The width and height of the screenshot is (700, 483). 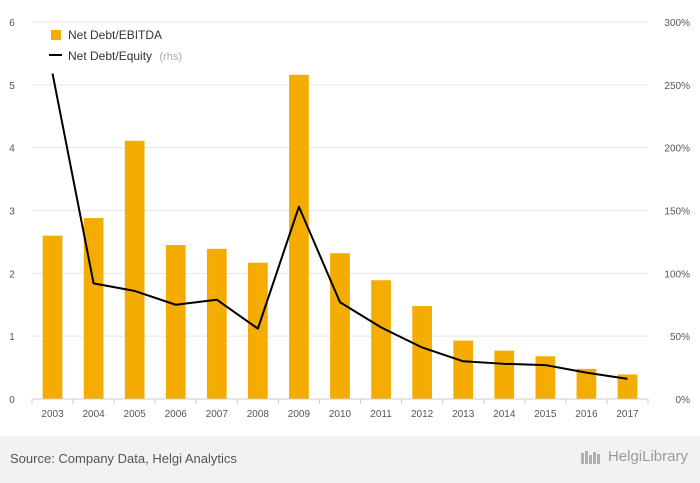 What do you see at coordinates (340, 414) in the screenshot?
I see `x-tick-label: 2010` at bounding box center [340, 414].